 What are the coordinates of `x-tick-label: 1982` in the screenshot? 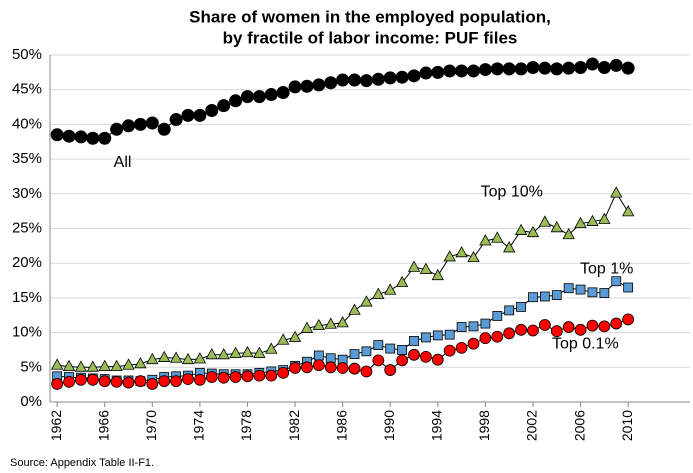 It's located at (294, 425).